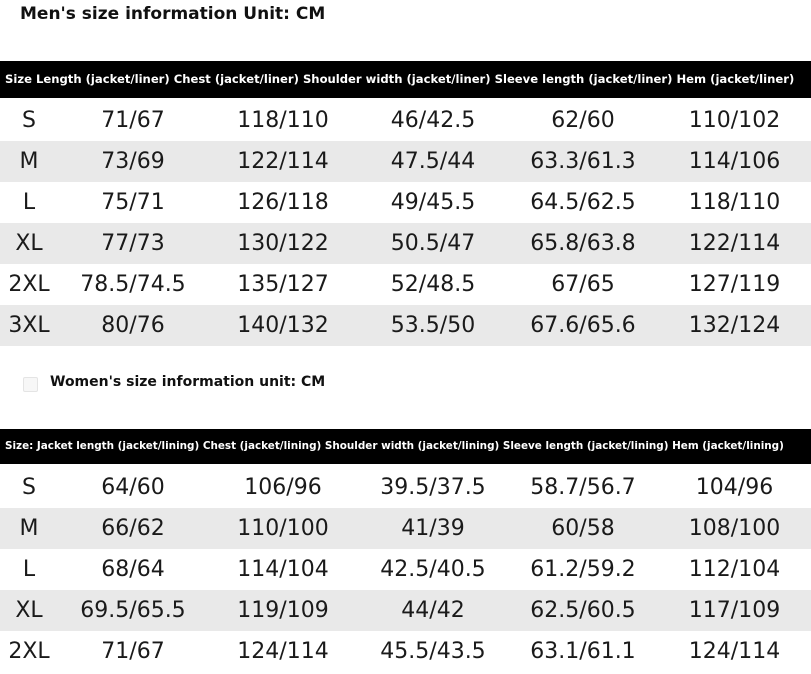 Image resolution: width=811 pixels, height=674 pixels. What do you see at coordinates (133, 569) in the screenshot?
I see `length-cell: 68/64` at bounding box center [133, 569].